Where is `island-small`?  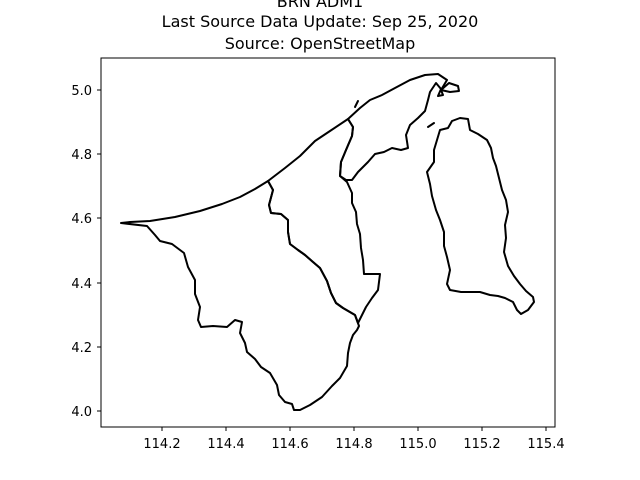
island-small is located at coordinates (431, 125).